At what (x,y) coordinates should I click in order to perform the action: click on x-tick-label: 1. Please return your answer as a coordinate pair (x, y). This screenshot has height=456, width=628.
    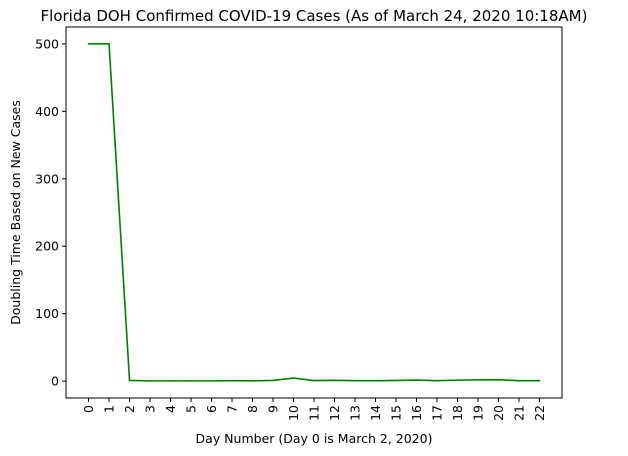
    Looking at the image, I should click on (109, 409).